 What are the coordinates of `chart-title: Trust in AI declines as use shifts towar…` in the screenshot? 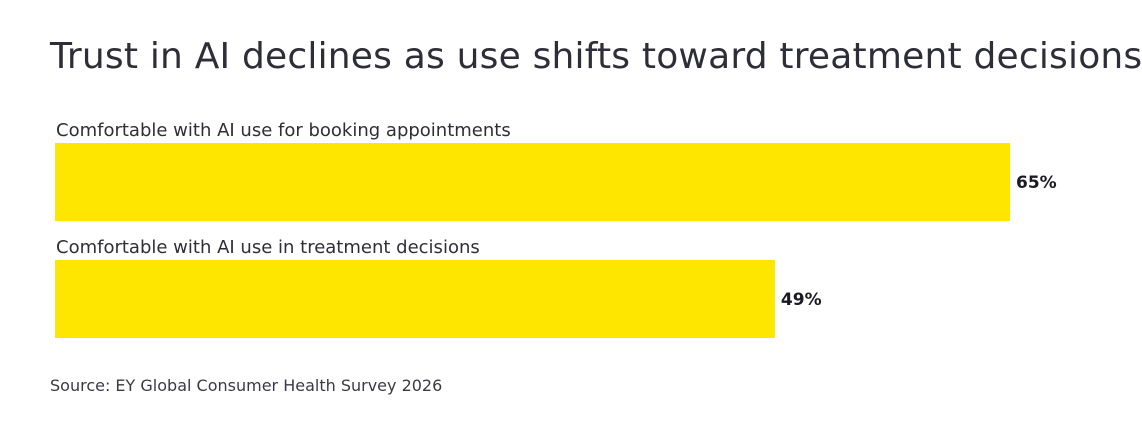 It's located at (596, 56).